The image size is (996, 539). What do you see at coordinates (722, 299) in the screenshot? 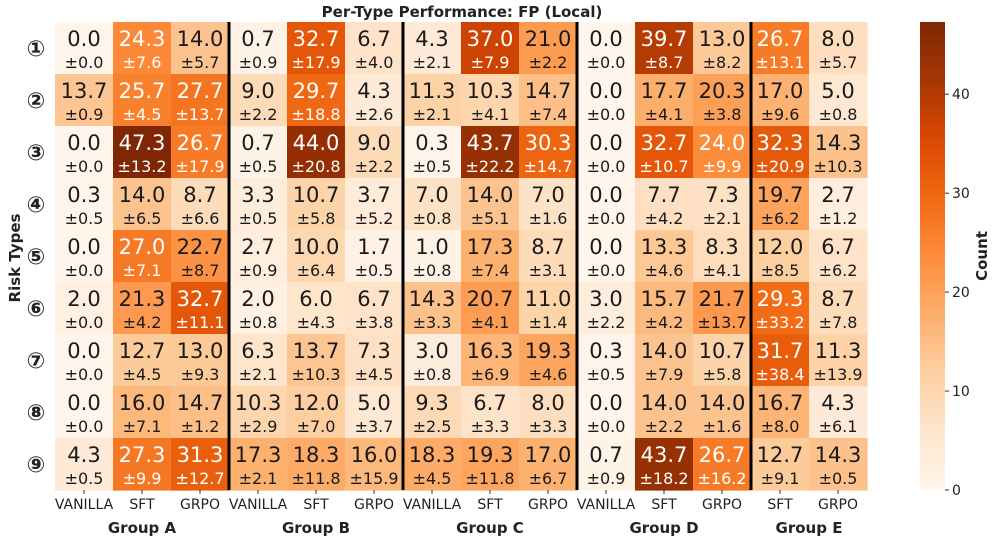
I see `cell-value-label: 21.7` at bounding box center [722, 299].